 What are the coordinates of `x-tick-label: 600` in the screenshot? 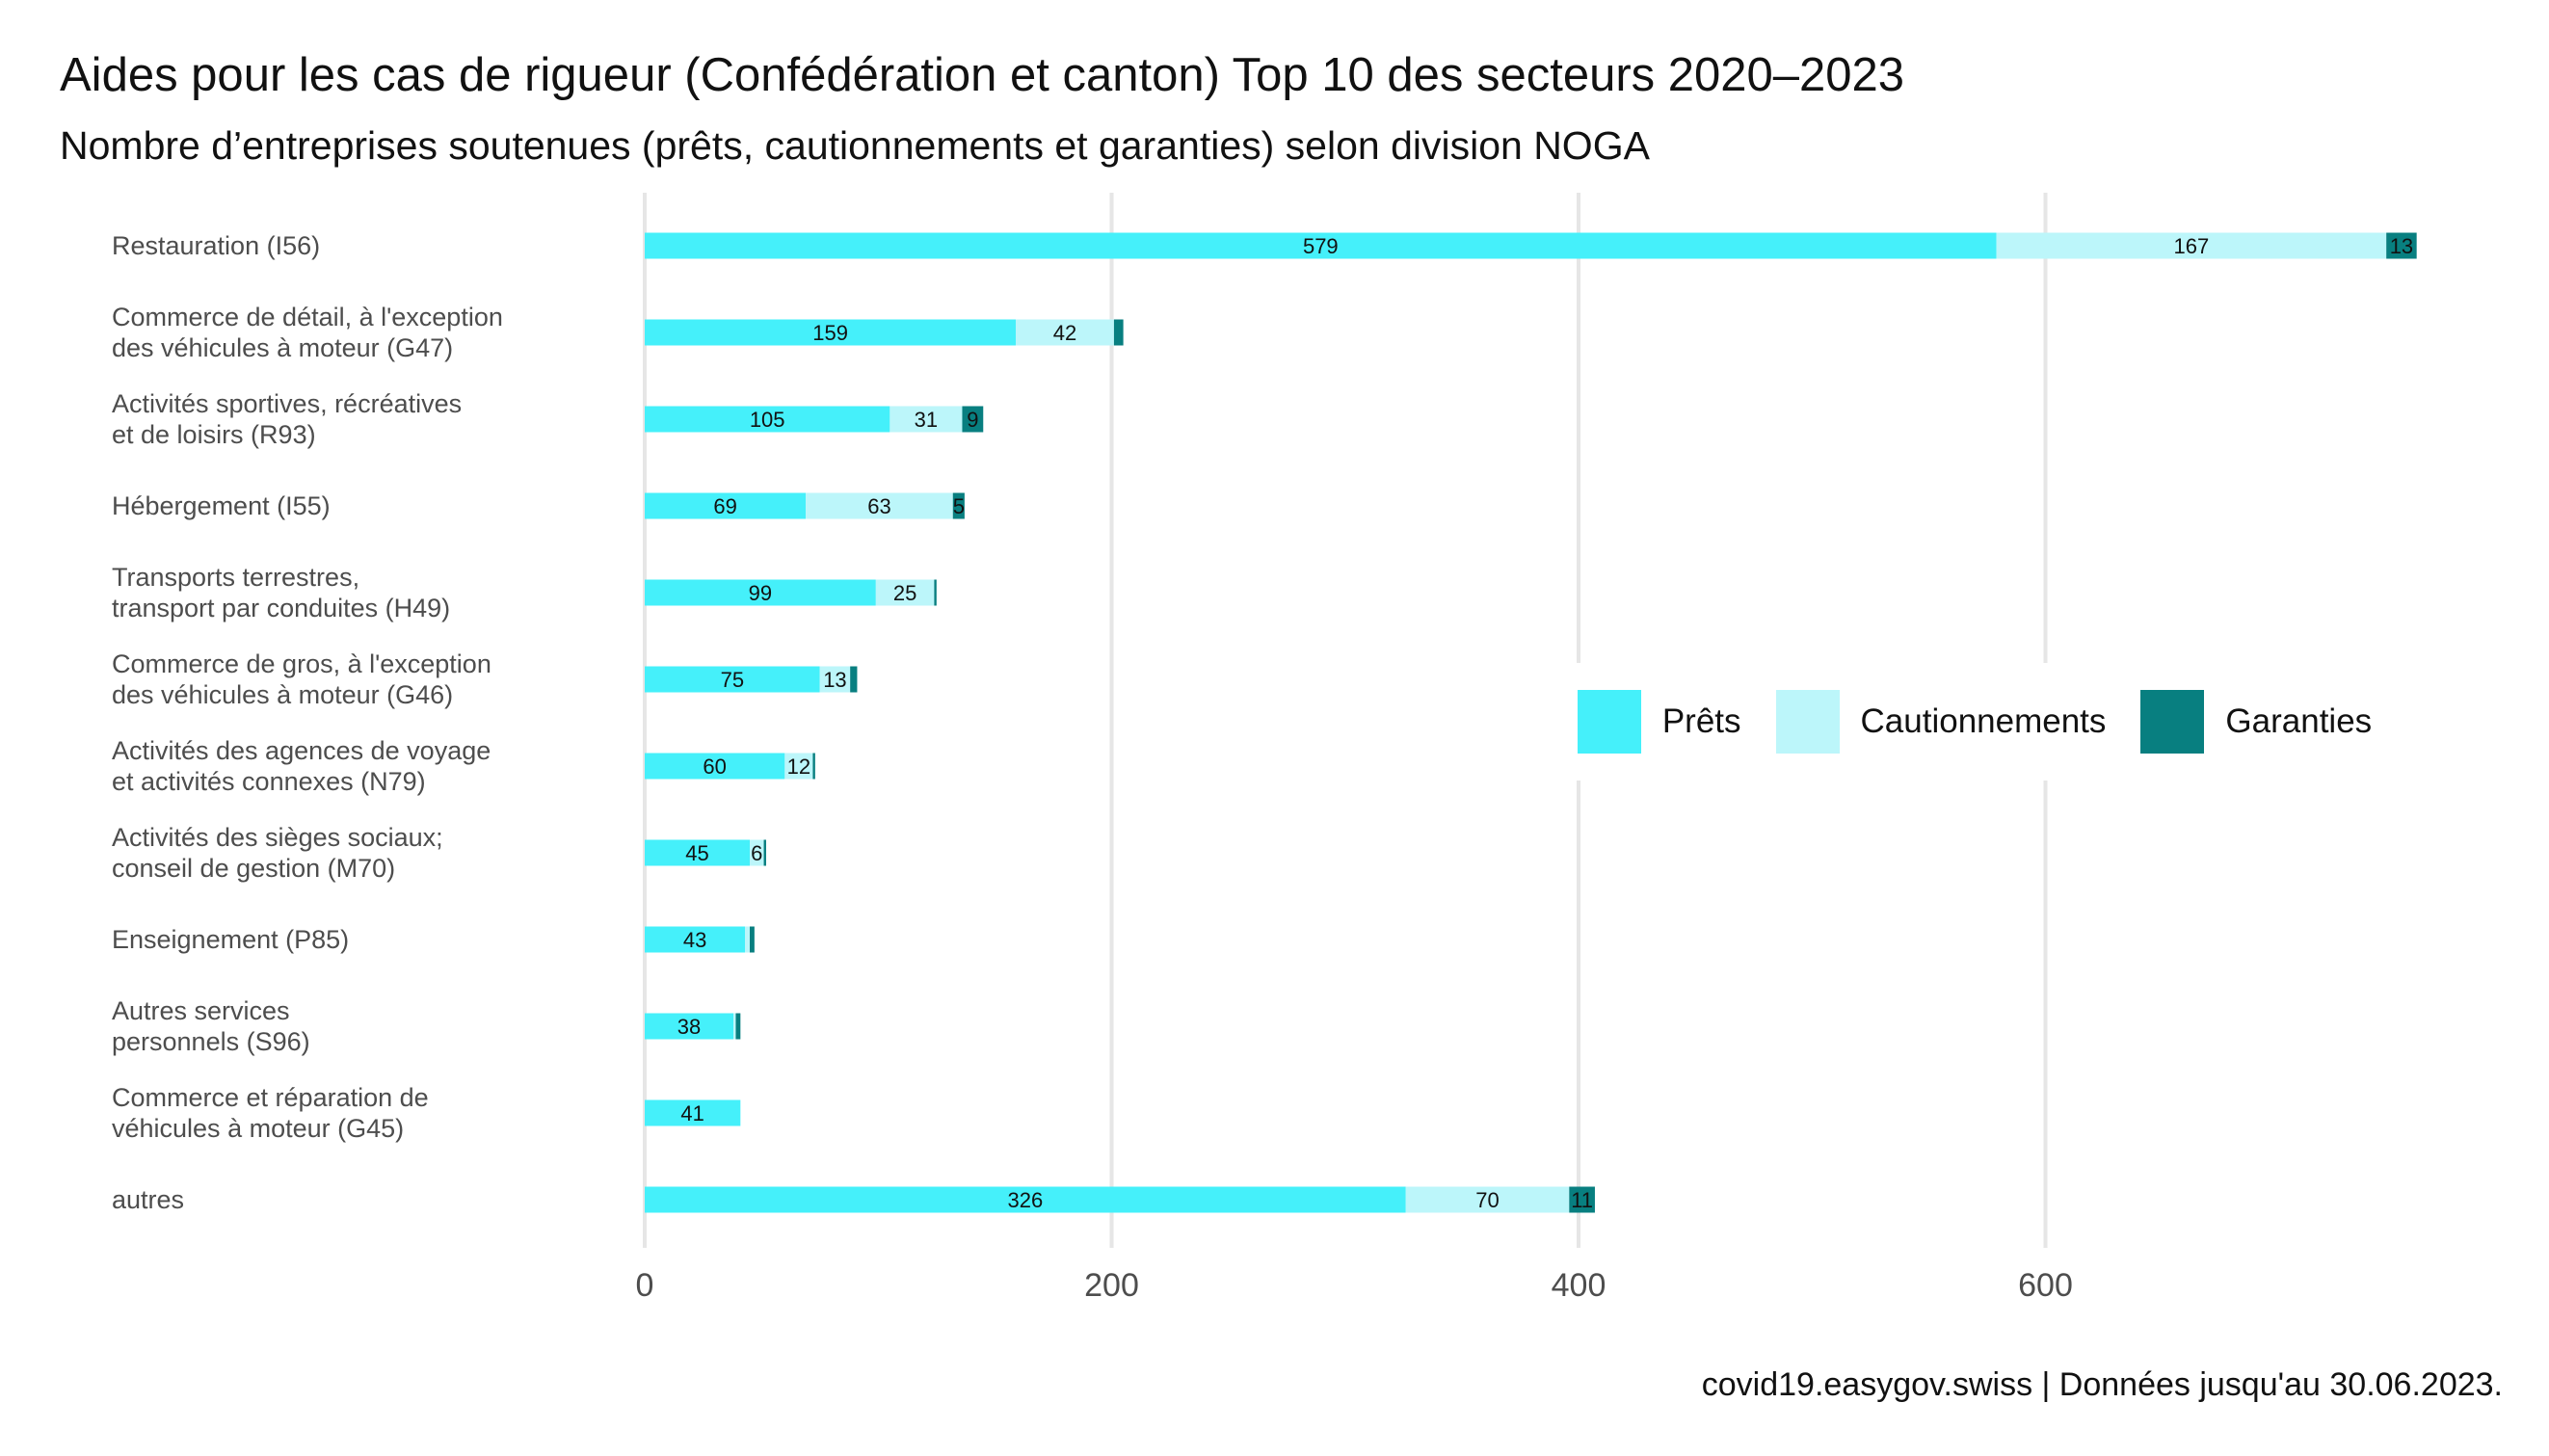 It's located at (2045, 1285).